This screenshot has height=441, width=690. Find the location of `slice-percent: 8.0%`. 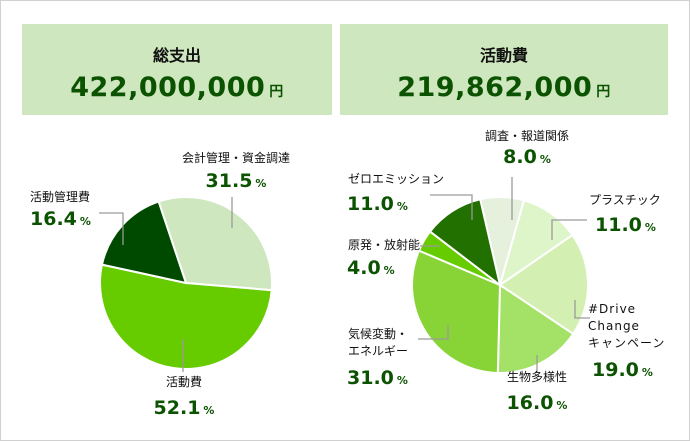

slice-percent: 8.0% is located at coordinates (527, 157).